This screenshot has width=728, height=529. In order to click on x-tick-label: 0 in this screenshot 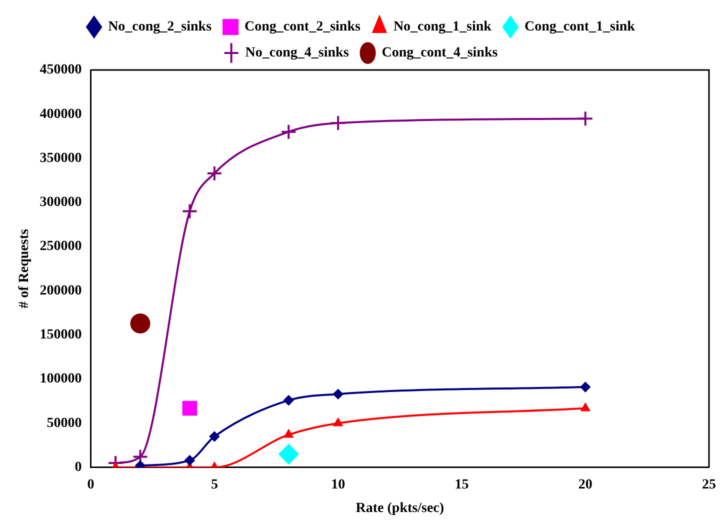, I will do `click(90, 484)`.